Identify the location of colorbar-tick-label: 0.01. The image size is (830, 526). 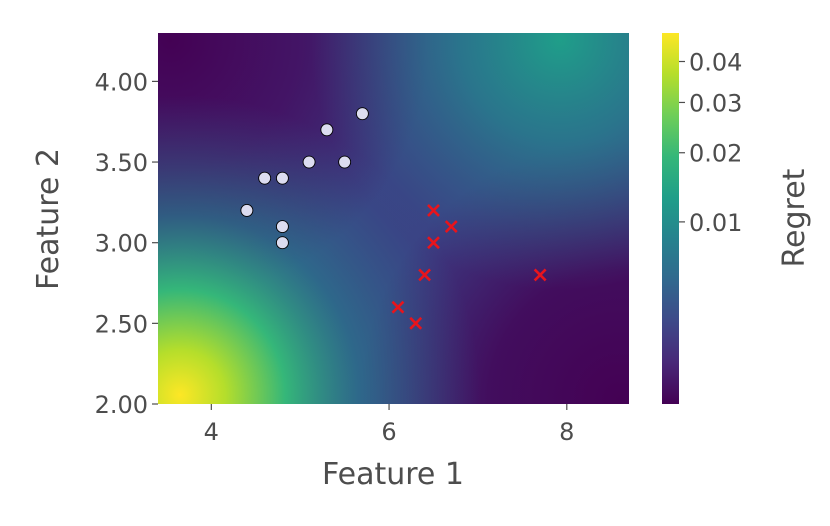
(715, 223).